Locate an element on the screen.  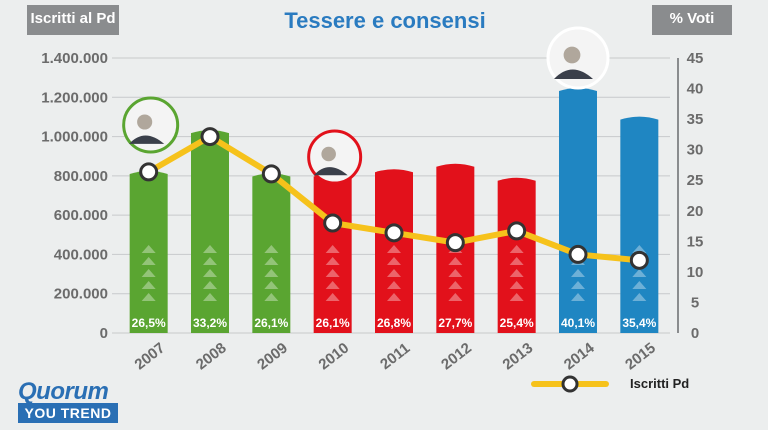
portrait-badge-2007-head is located at coordinates (145, 122).